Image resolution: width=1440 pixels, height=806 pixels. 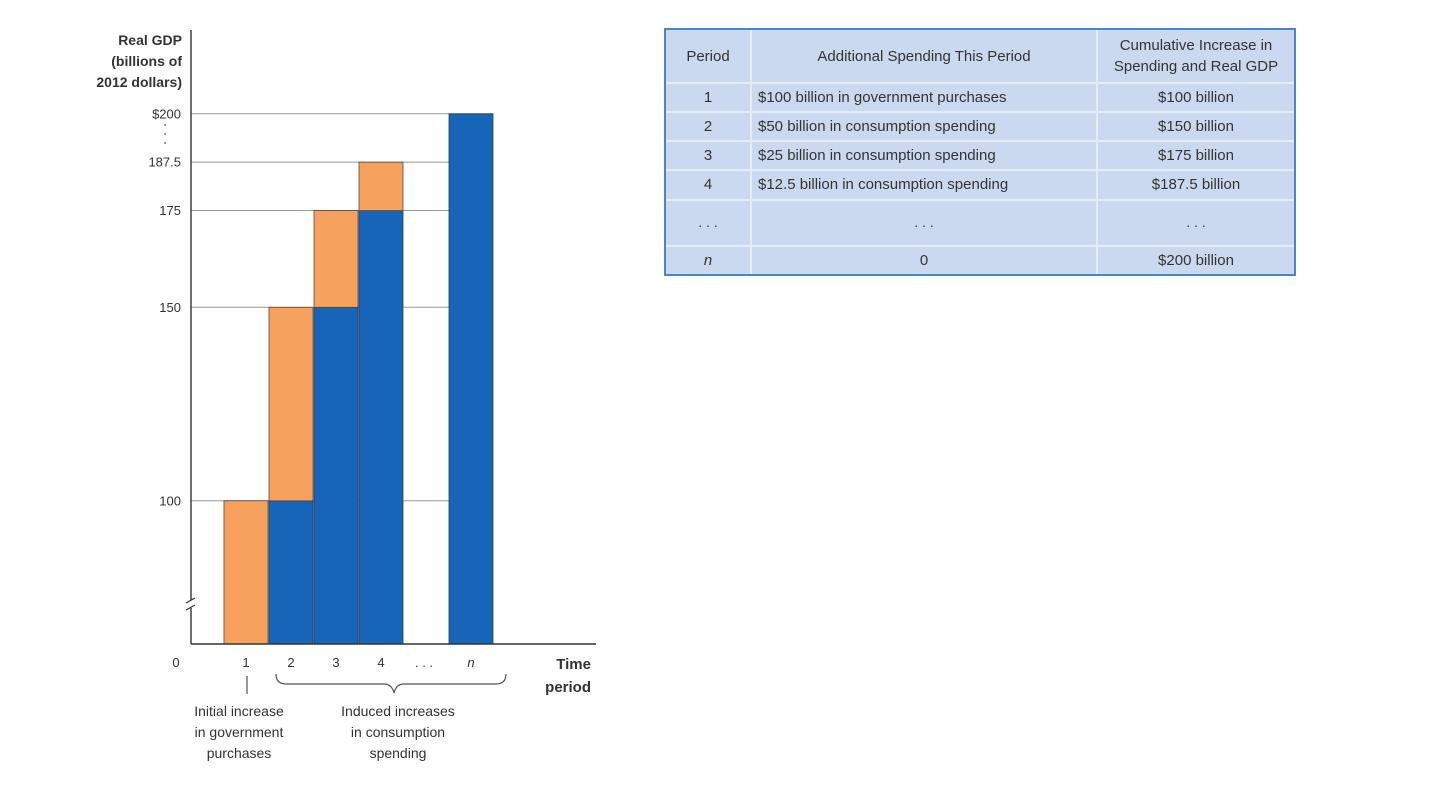 What do you see at coordinates (358, 662) in the screenshot?
I see `x-tick-labels: 1 2 3 4 n` at bounding box center [358, 662].